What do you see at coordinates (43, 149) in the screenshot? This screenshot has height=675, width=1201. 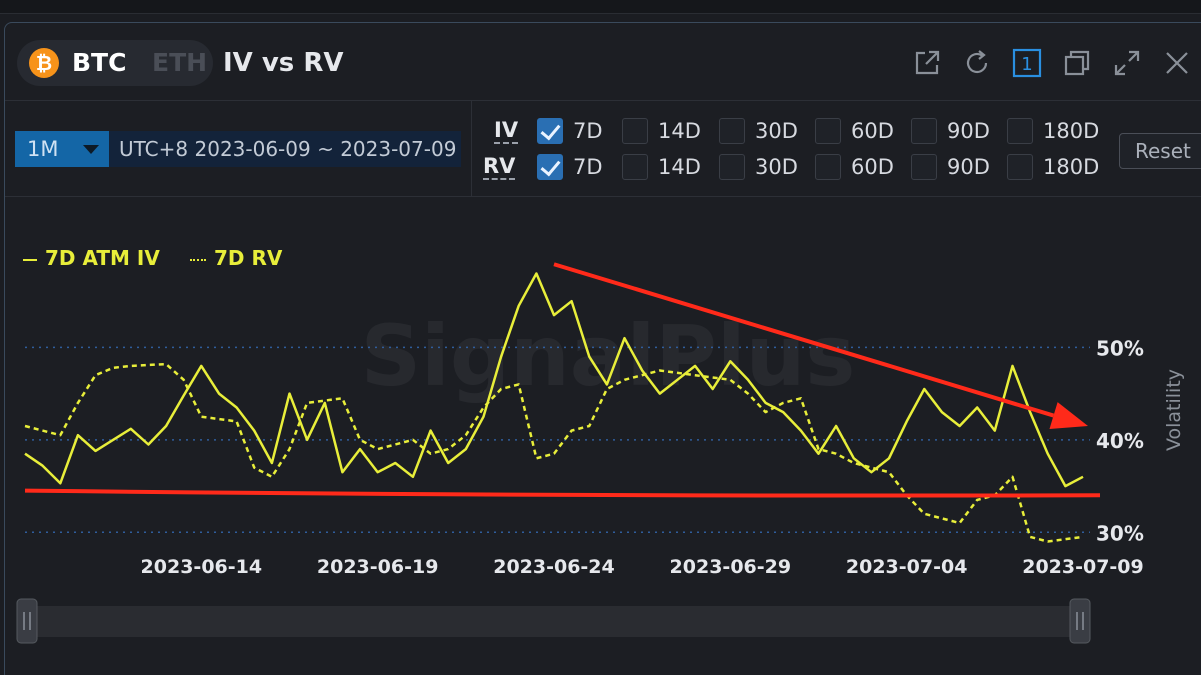 I see `range-select-value: 1M` at bounding box center [43, 149].